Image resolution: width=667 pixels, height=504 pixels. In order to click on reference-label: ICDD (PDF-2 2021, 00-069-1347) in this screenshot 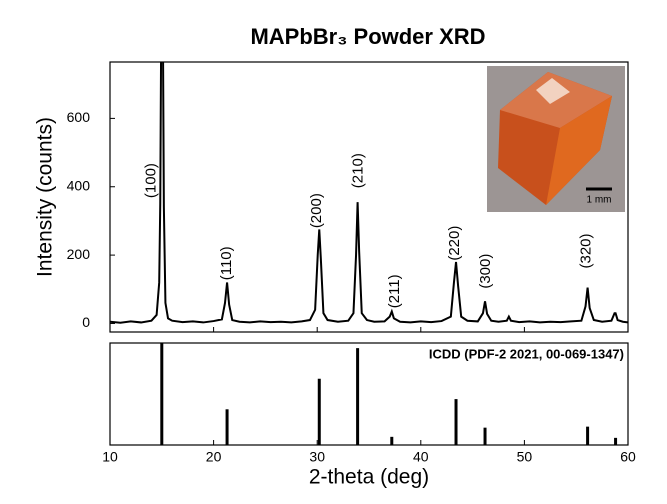, I will do `click(526, 353)`.